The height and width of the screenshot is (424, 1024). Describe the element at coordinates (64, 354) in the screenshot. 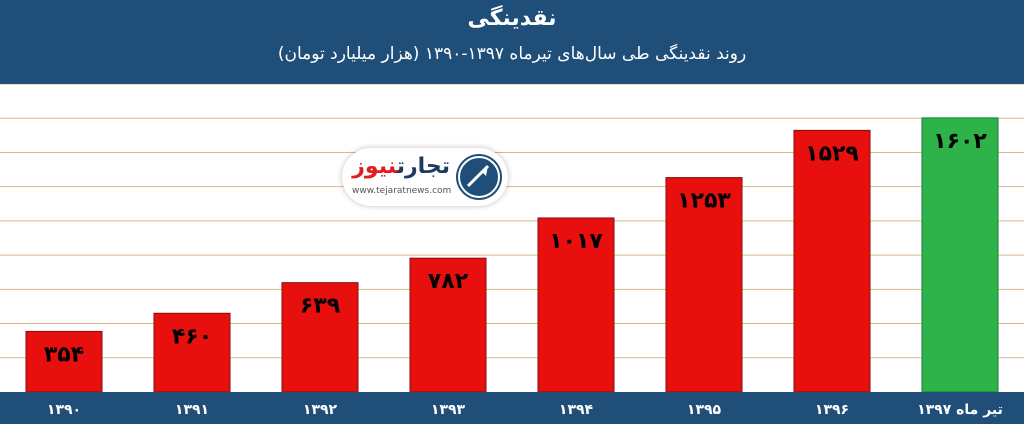

I see `data-label-0: ۳۵۴` at that location.